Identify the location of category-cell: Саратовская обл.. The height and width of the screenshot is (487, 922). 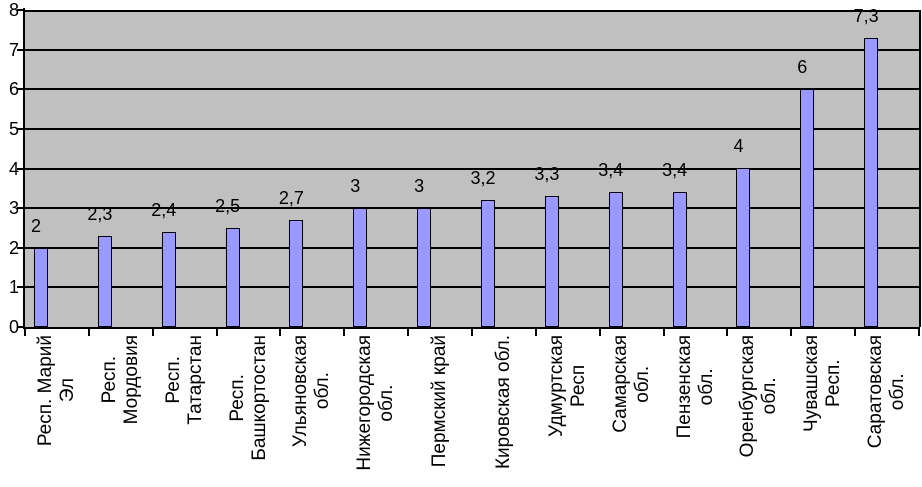
(887, 410).